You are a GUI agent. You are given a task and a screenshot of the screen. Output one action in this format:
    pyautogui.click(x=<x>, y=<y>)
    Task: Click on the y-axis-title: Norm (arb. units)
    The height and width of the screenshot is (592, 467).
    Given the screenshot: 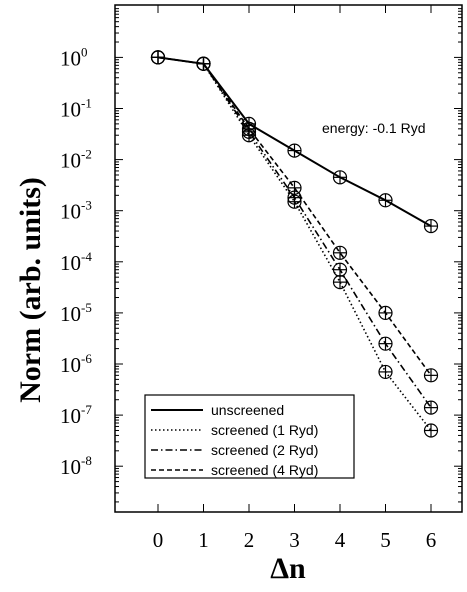 What is the action you would take?
    pyautogui.click(x=30, y=290)
    